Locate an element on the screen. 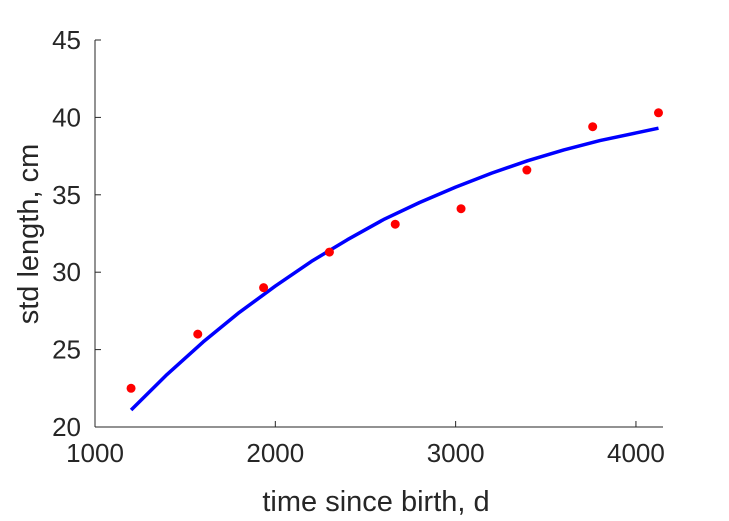 This screenshot has height=521, width=729. x-tick-label: 3000 is located at coordinates (456, 453).